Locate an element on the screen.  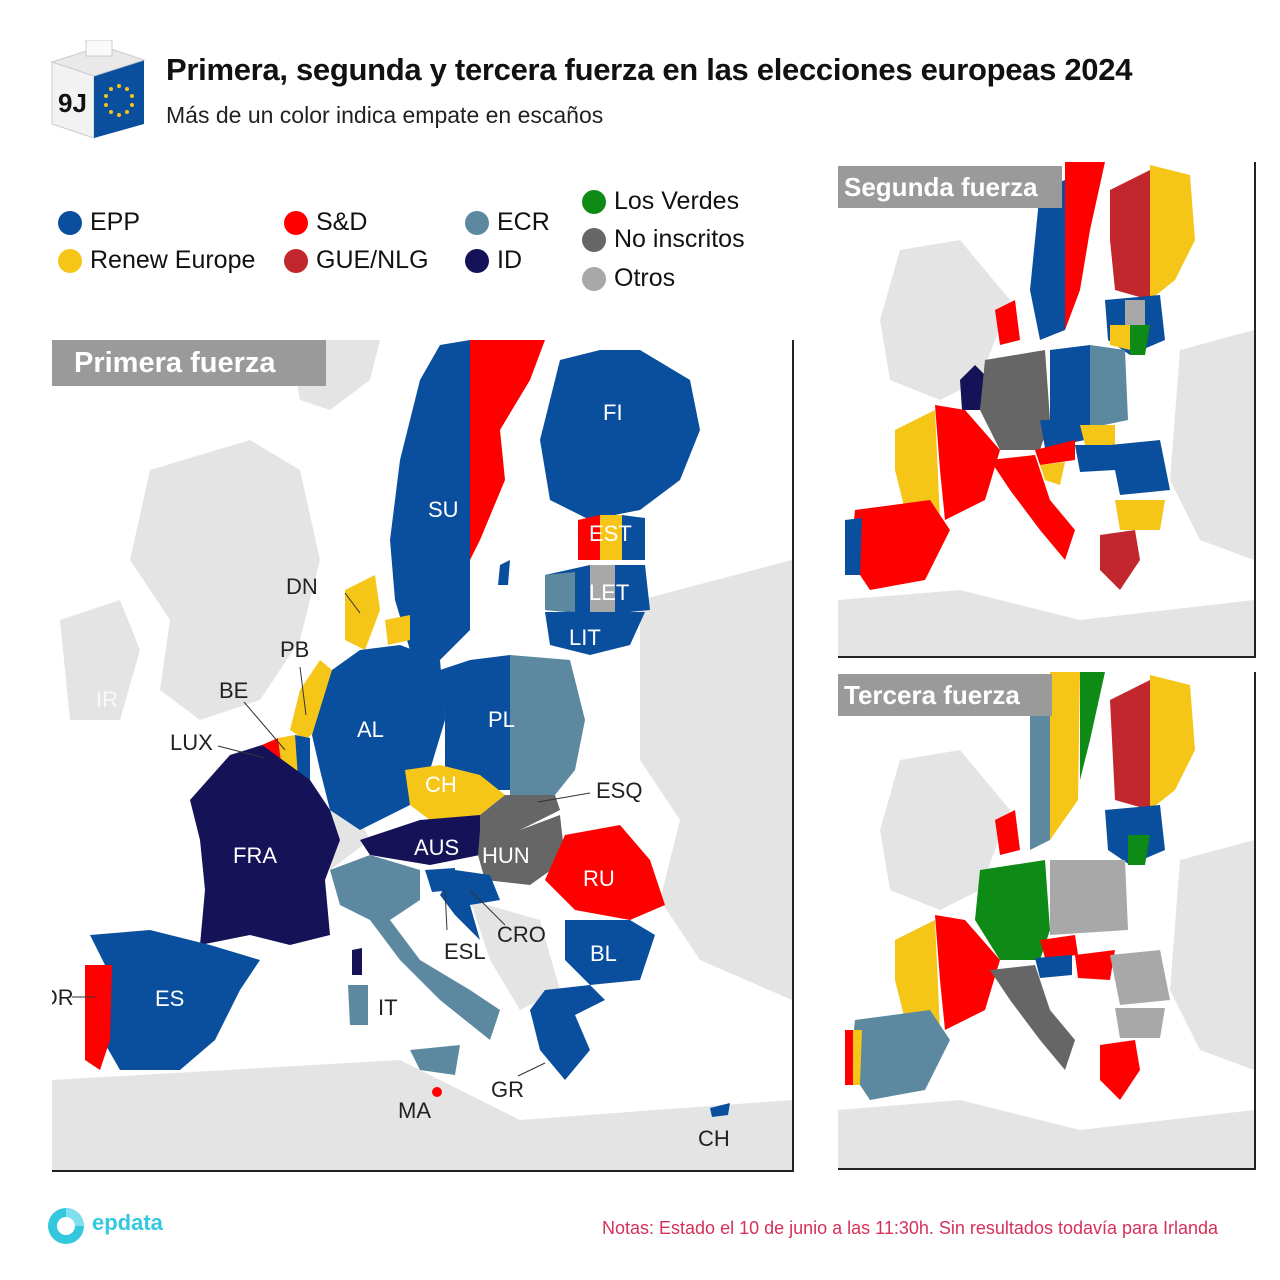
label-luxembourg: LUX is located at coordinates (191, 742).